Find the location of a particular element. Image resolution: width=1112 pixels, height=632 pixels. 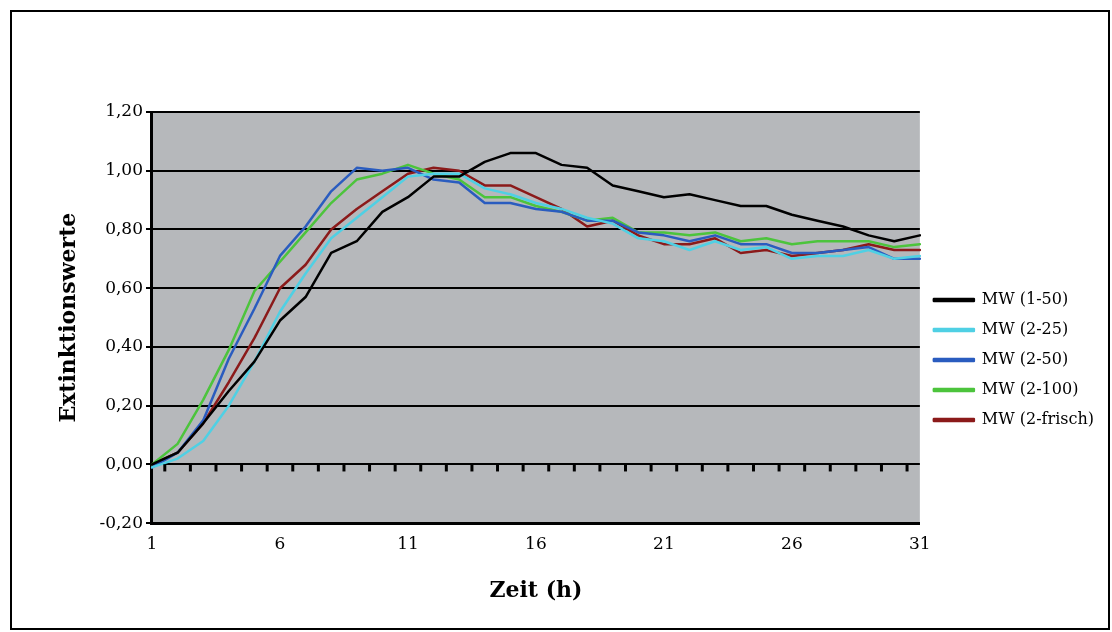

legend-label: MW (2-100) is located at coordinates (1030, 389).